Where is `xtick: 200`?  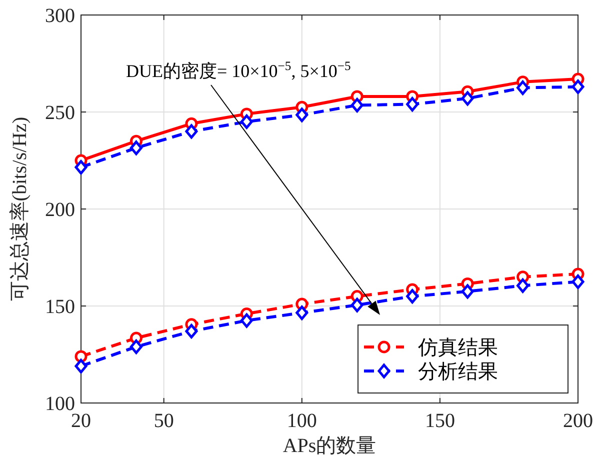 xtick: 200 is located at coordinates (578, 421).